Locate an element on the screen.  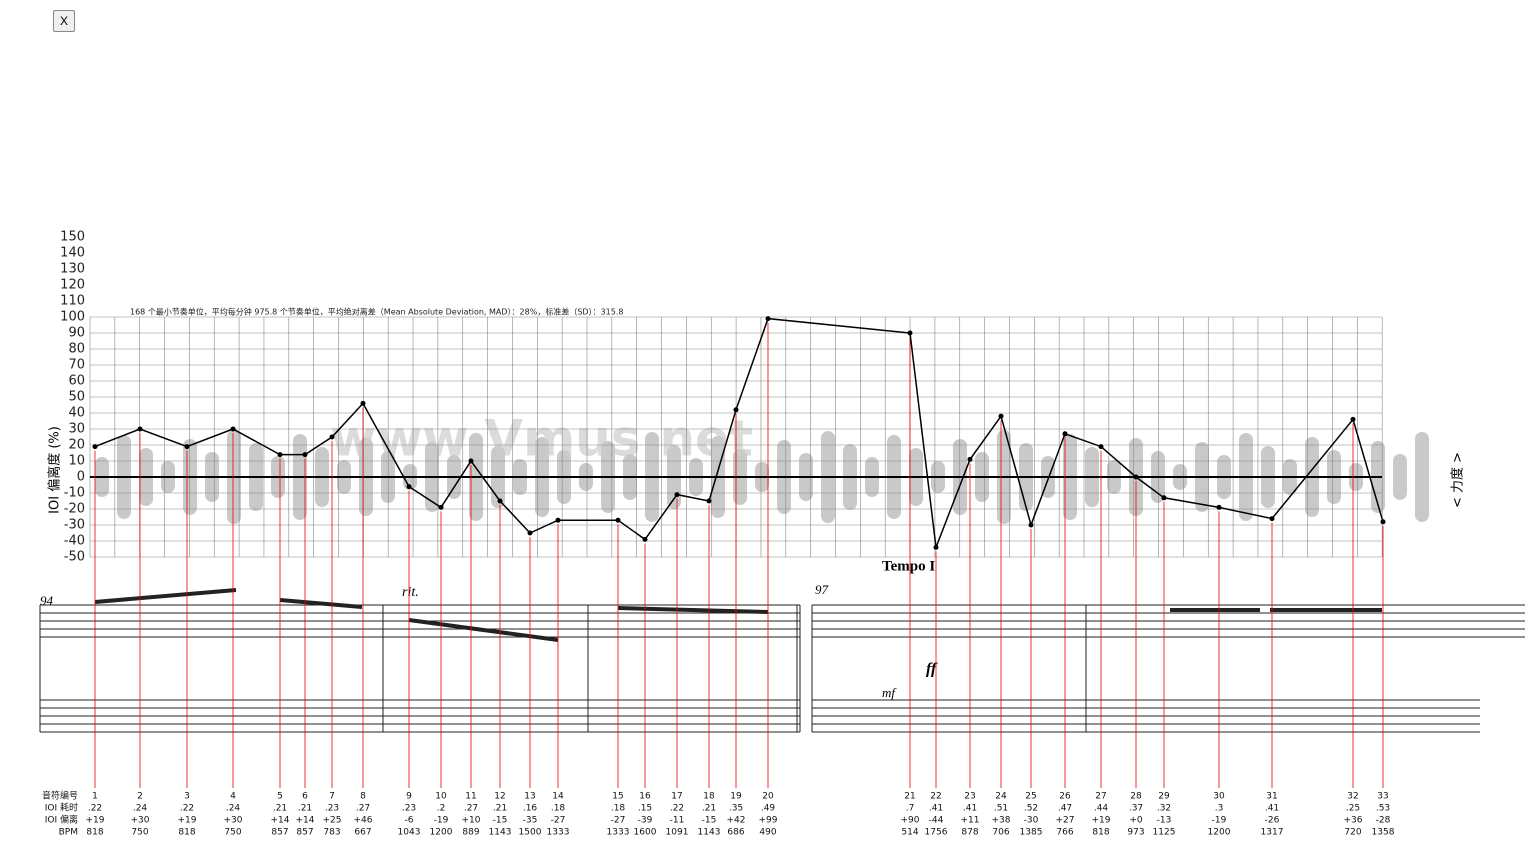
y-tick-label: 110 is located at coordinates (72, 301).